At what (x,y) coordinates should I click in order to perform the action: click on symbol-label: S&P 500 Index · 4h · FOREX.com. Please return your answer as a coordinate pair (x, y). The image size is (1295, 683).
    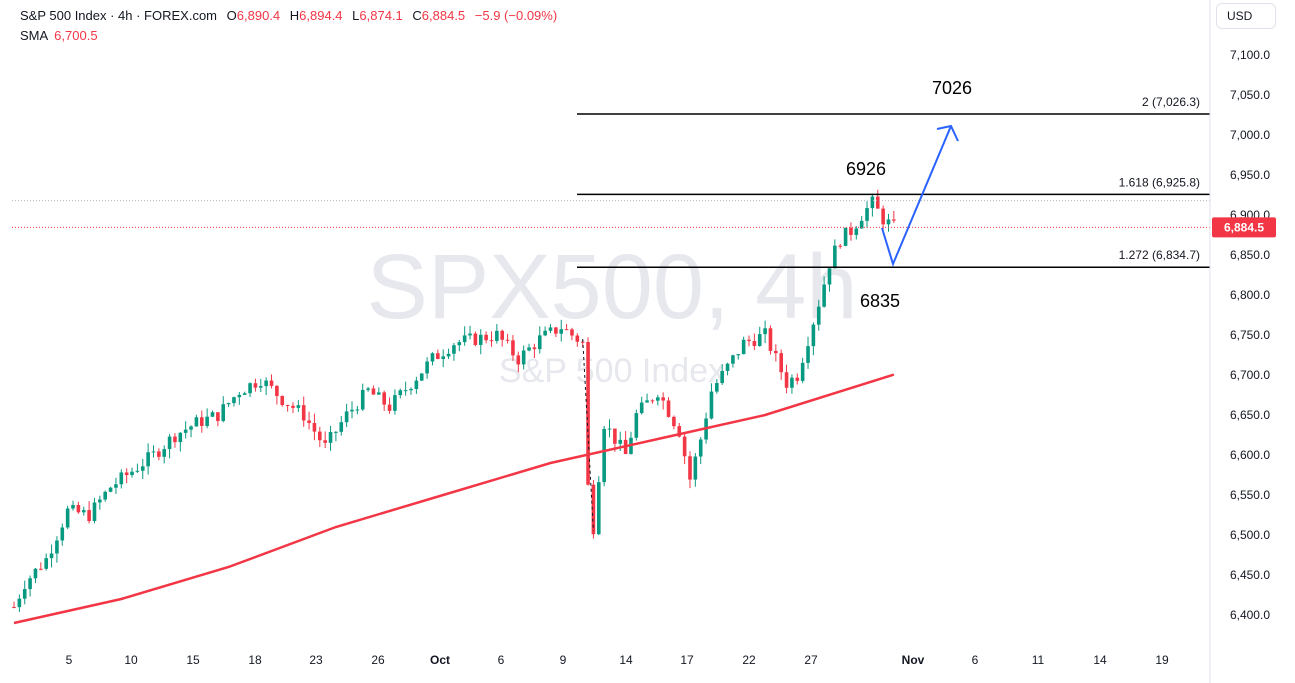
    Looking at the image, I should click on (119, 15).